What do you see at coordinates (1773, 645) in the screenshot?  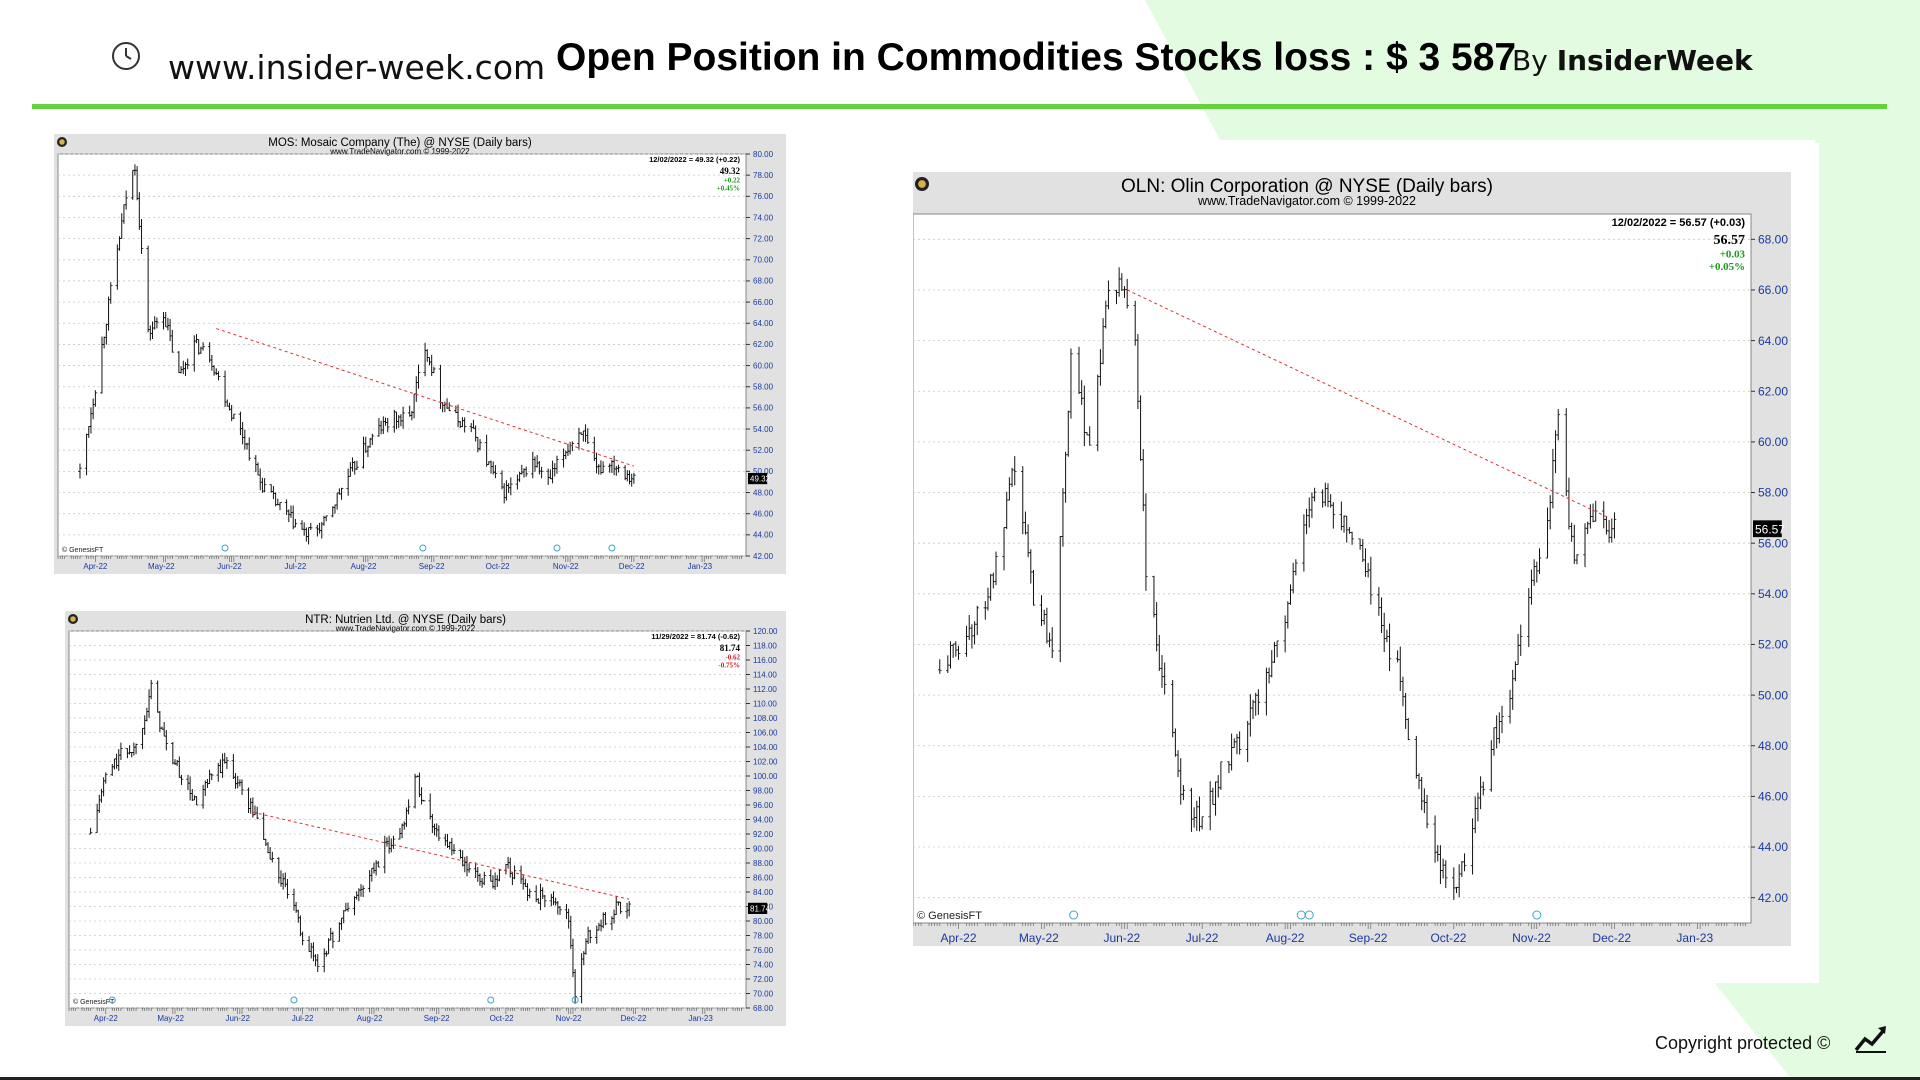 I see `y-tick-label: 52.00` at bounding box center [1773, 645].